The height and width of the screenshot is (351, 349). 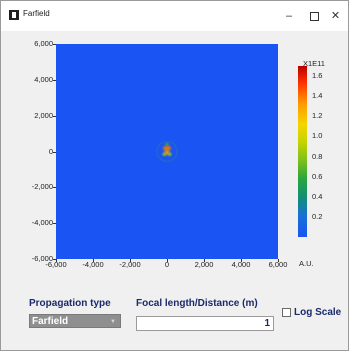 What do you see at coordinates (317, 216) in the screenshot?
I see `colorbar-tick-label: 0.2` at bounding box center [317, 216].